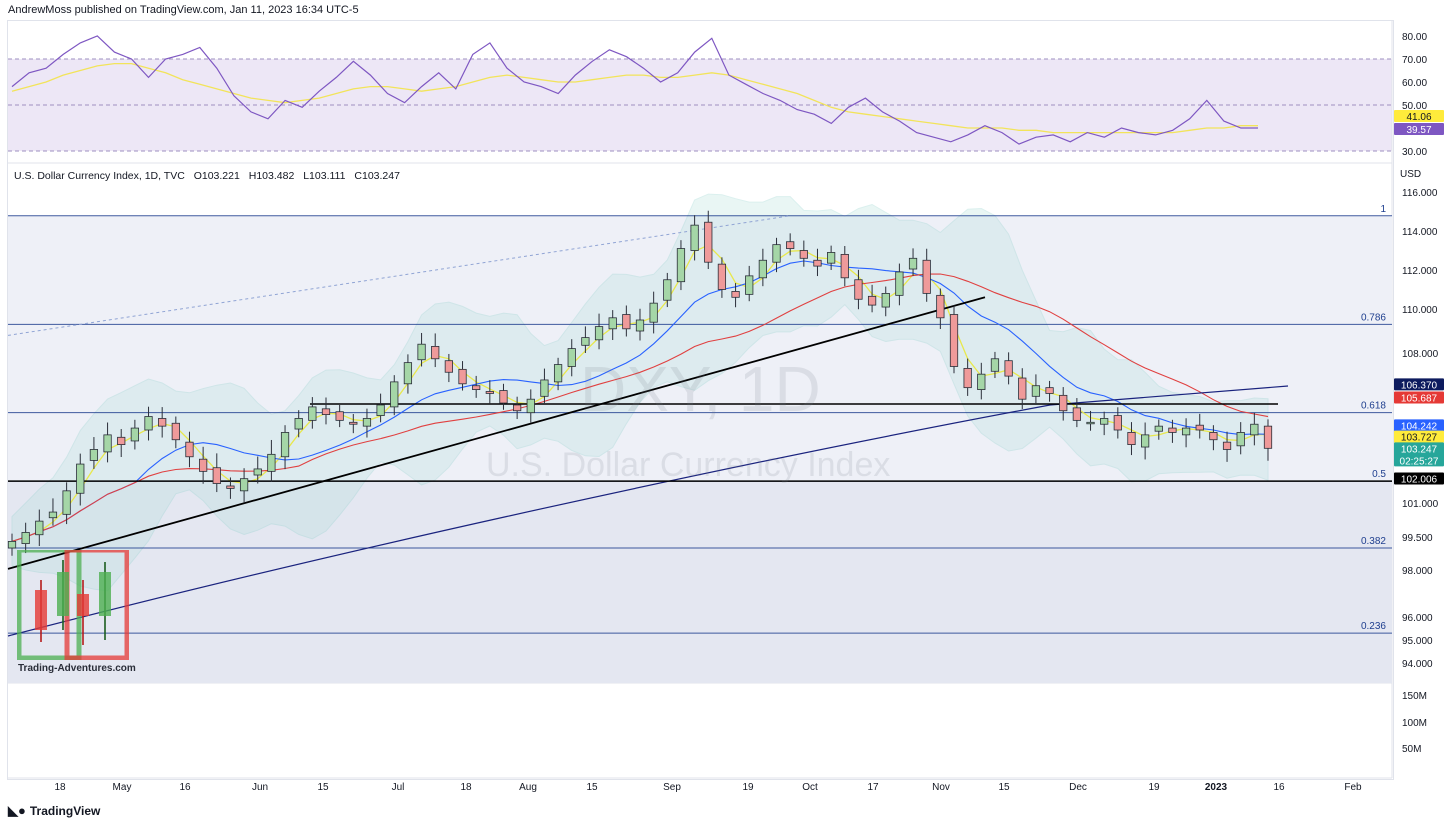 Image resolution: width=1456 pixels, height=824 pixels. I want to click on legend-low: L103.111, so click(324, 176).